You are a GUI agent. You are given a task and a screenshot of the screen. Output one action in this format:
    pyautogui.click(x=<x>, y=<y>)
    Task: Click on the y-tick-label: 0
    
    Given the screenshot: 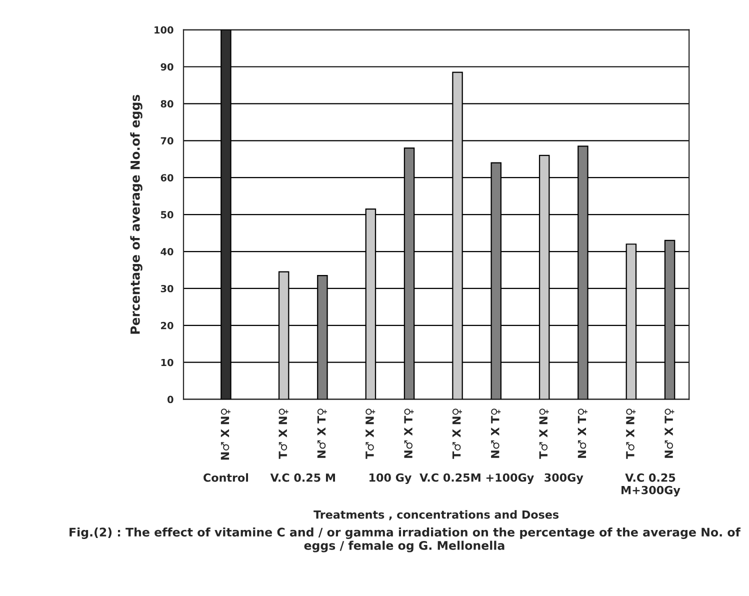 What is the action you would take?
    pyautogui.click(x=170, y=400)
    